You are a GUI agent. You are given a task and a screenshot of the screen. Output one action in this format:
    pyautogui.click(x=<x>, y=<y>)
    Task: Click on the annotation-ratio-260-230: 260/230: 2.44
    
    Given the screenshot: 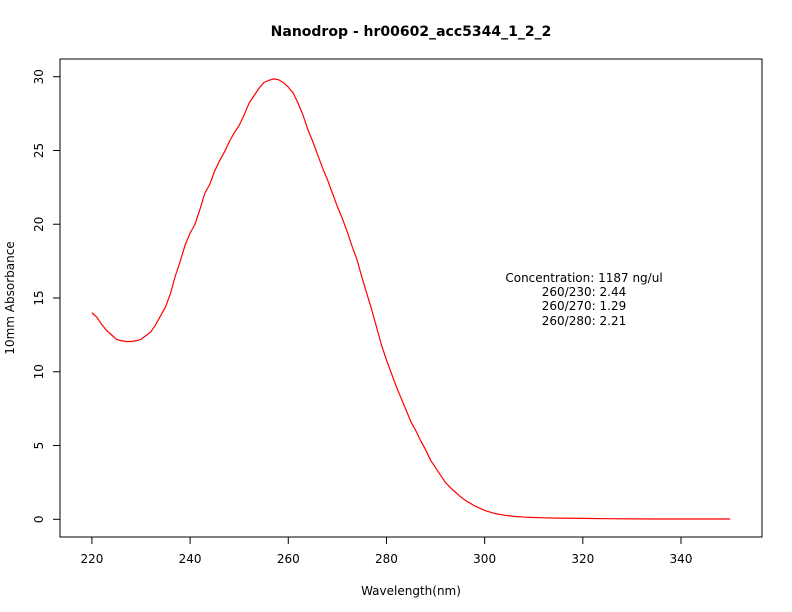 What is the action you would take?
    pyautogui.click(x=584, y=292)
    